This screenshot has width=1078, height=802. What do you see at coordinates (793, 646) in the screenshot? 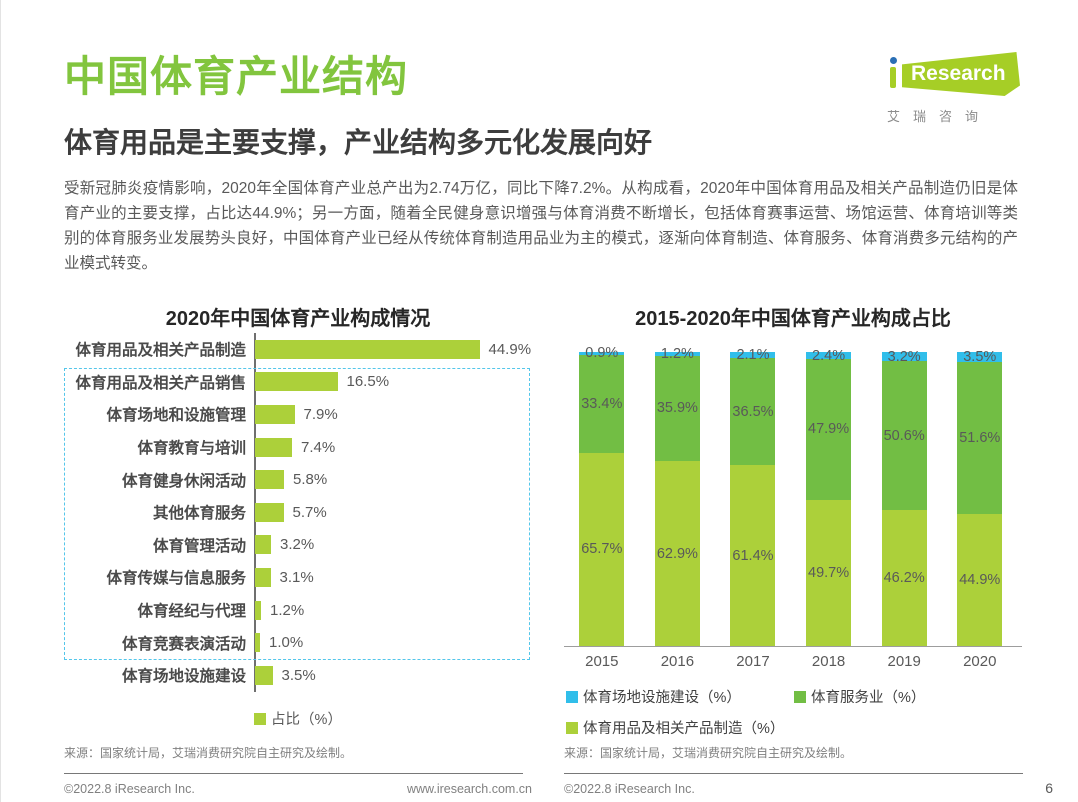
I see `x-axis-line` at bounding box center [793, 646].